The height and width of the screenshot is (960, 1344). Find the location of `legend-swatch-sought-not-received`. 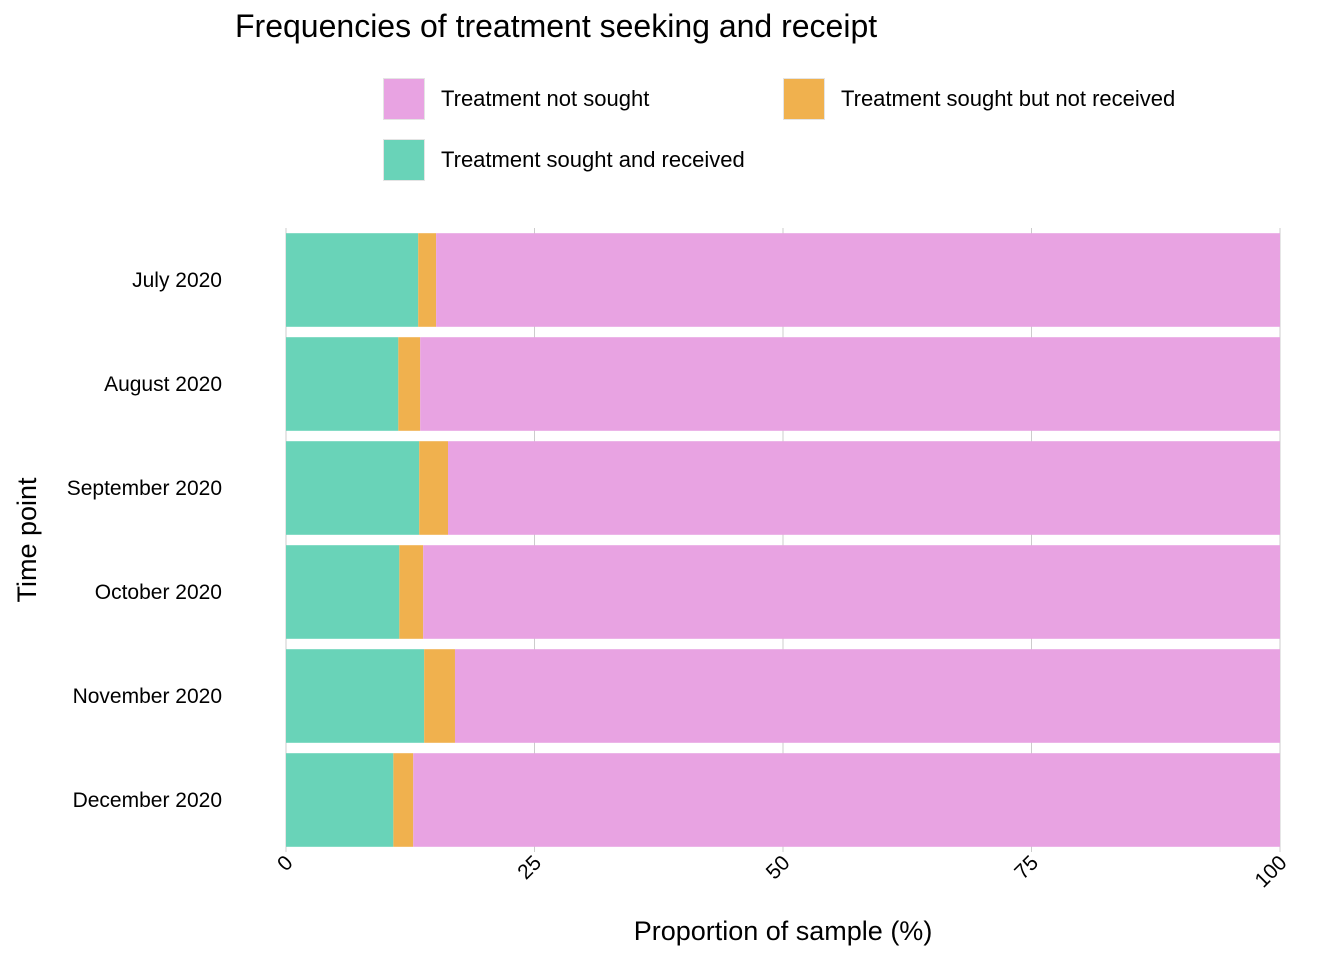

legend-swatch-sought-not-received is located at coordinates (804, 99).